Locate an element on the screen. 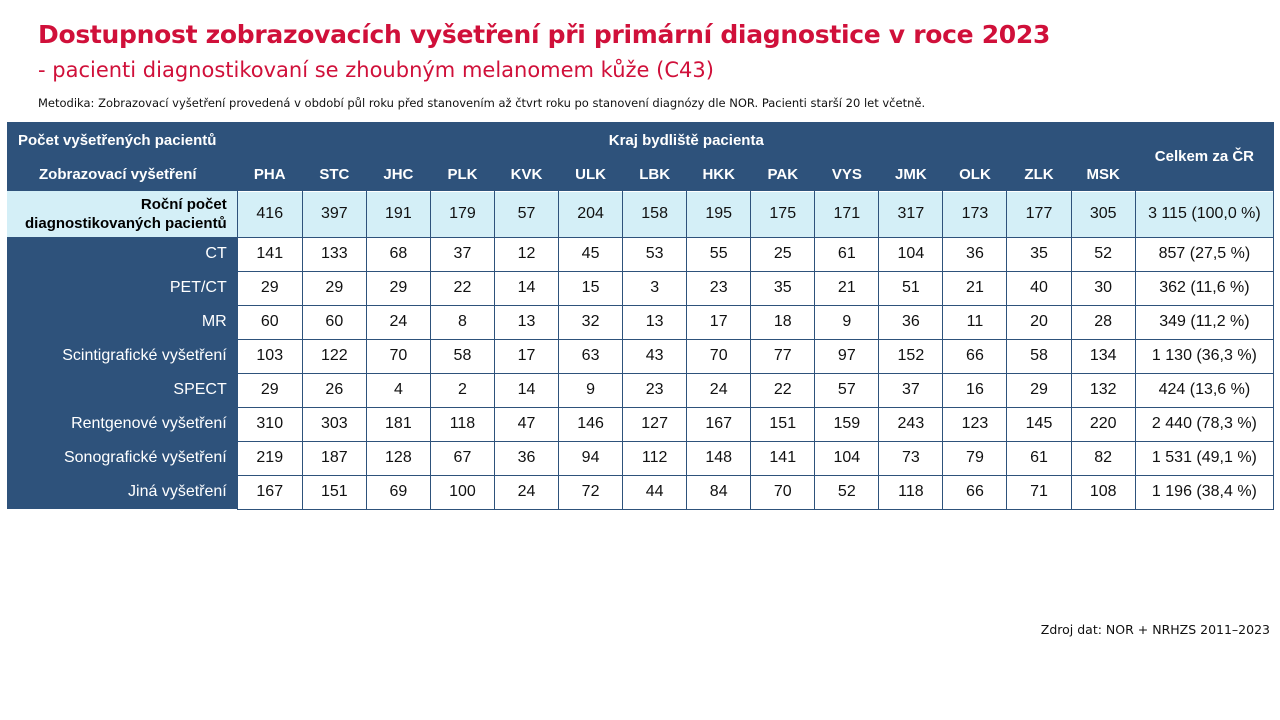 Image resolution: width=1280 pixels, height=720 pixels. total-column-header: Celkem za ČR is located at coordinates (1204, 156).